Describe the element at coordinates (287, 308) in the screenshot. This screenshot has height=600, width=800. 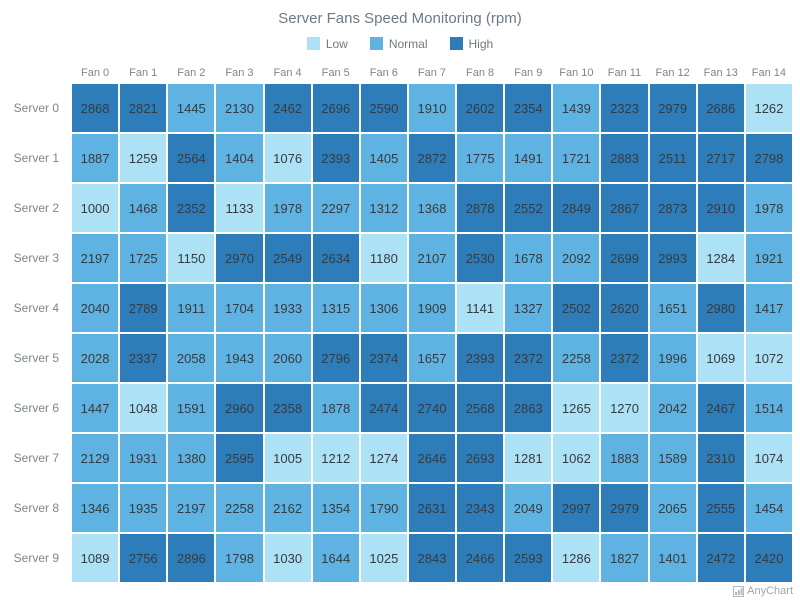
I see `heatmap-cell-r4-c4: 1933` at that location.